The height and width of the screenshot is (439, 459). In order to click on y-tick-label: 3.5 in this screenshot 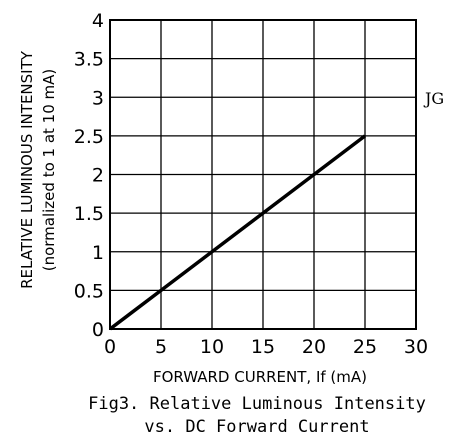, I will do `click(89, 60)`.